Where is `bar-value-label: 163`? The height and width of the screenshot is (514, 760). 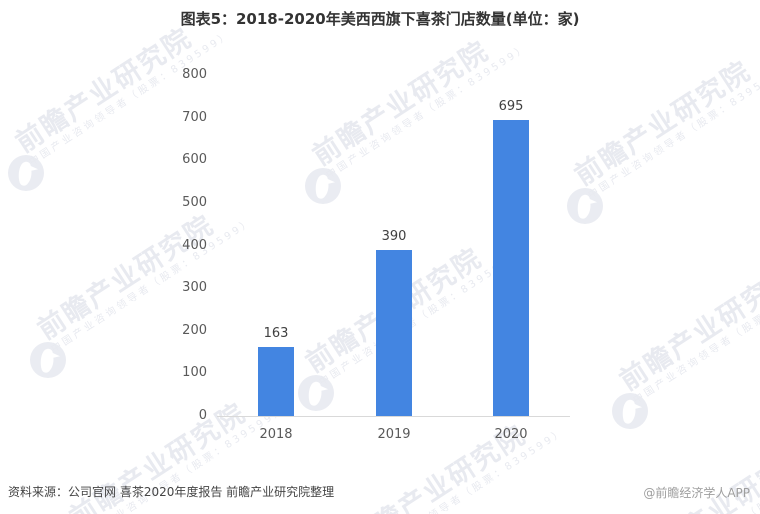 bar-value-label: 163 is located at coordinates (276, 333).